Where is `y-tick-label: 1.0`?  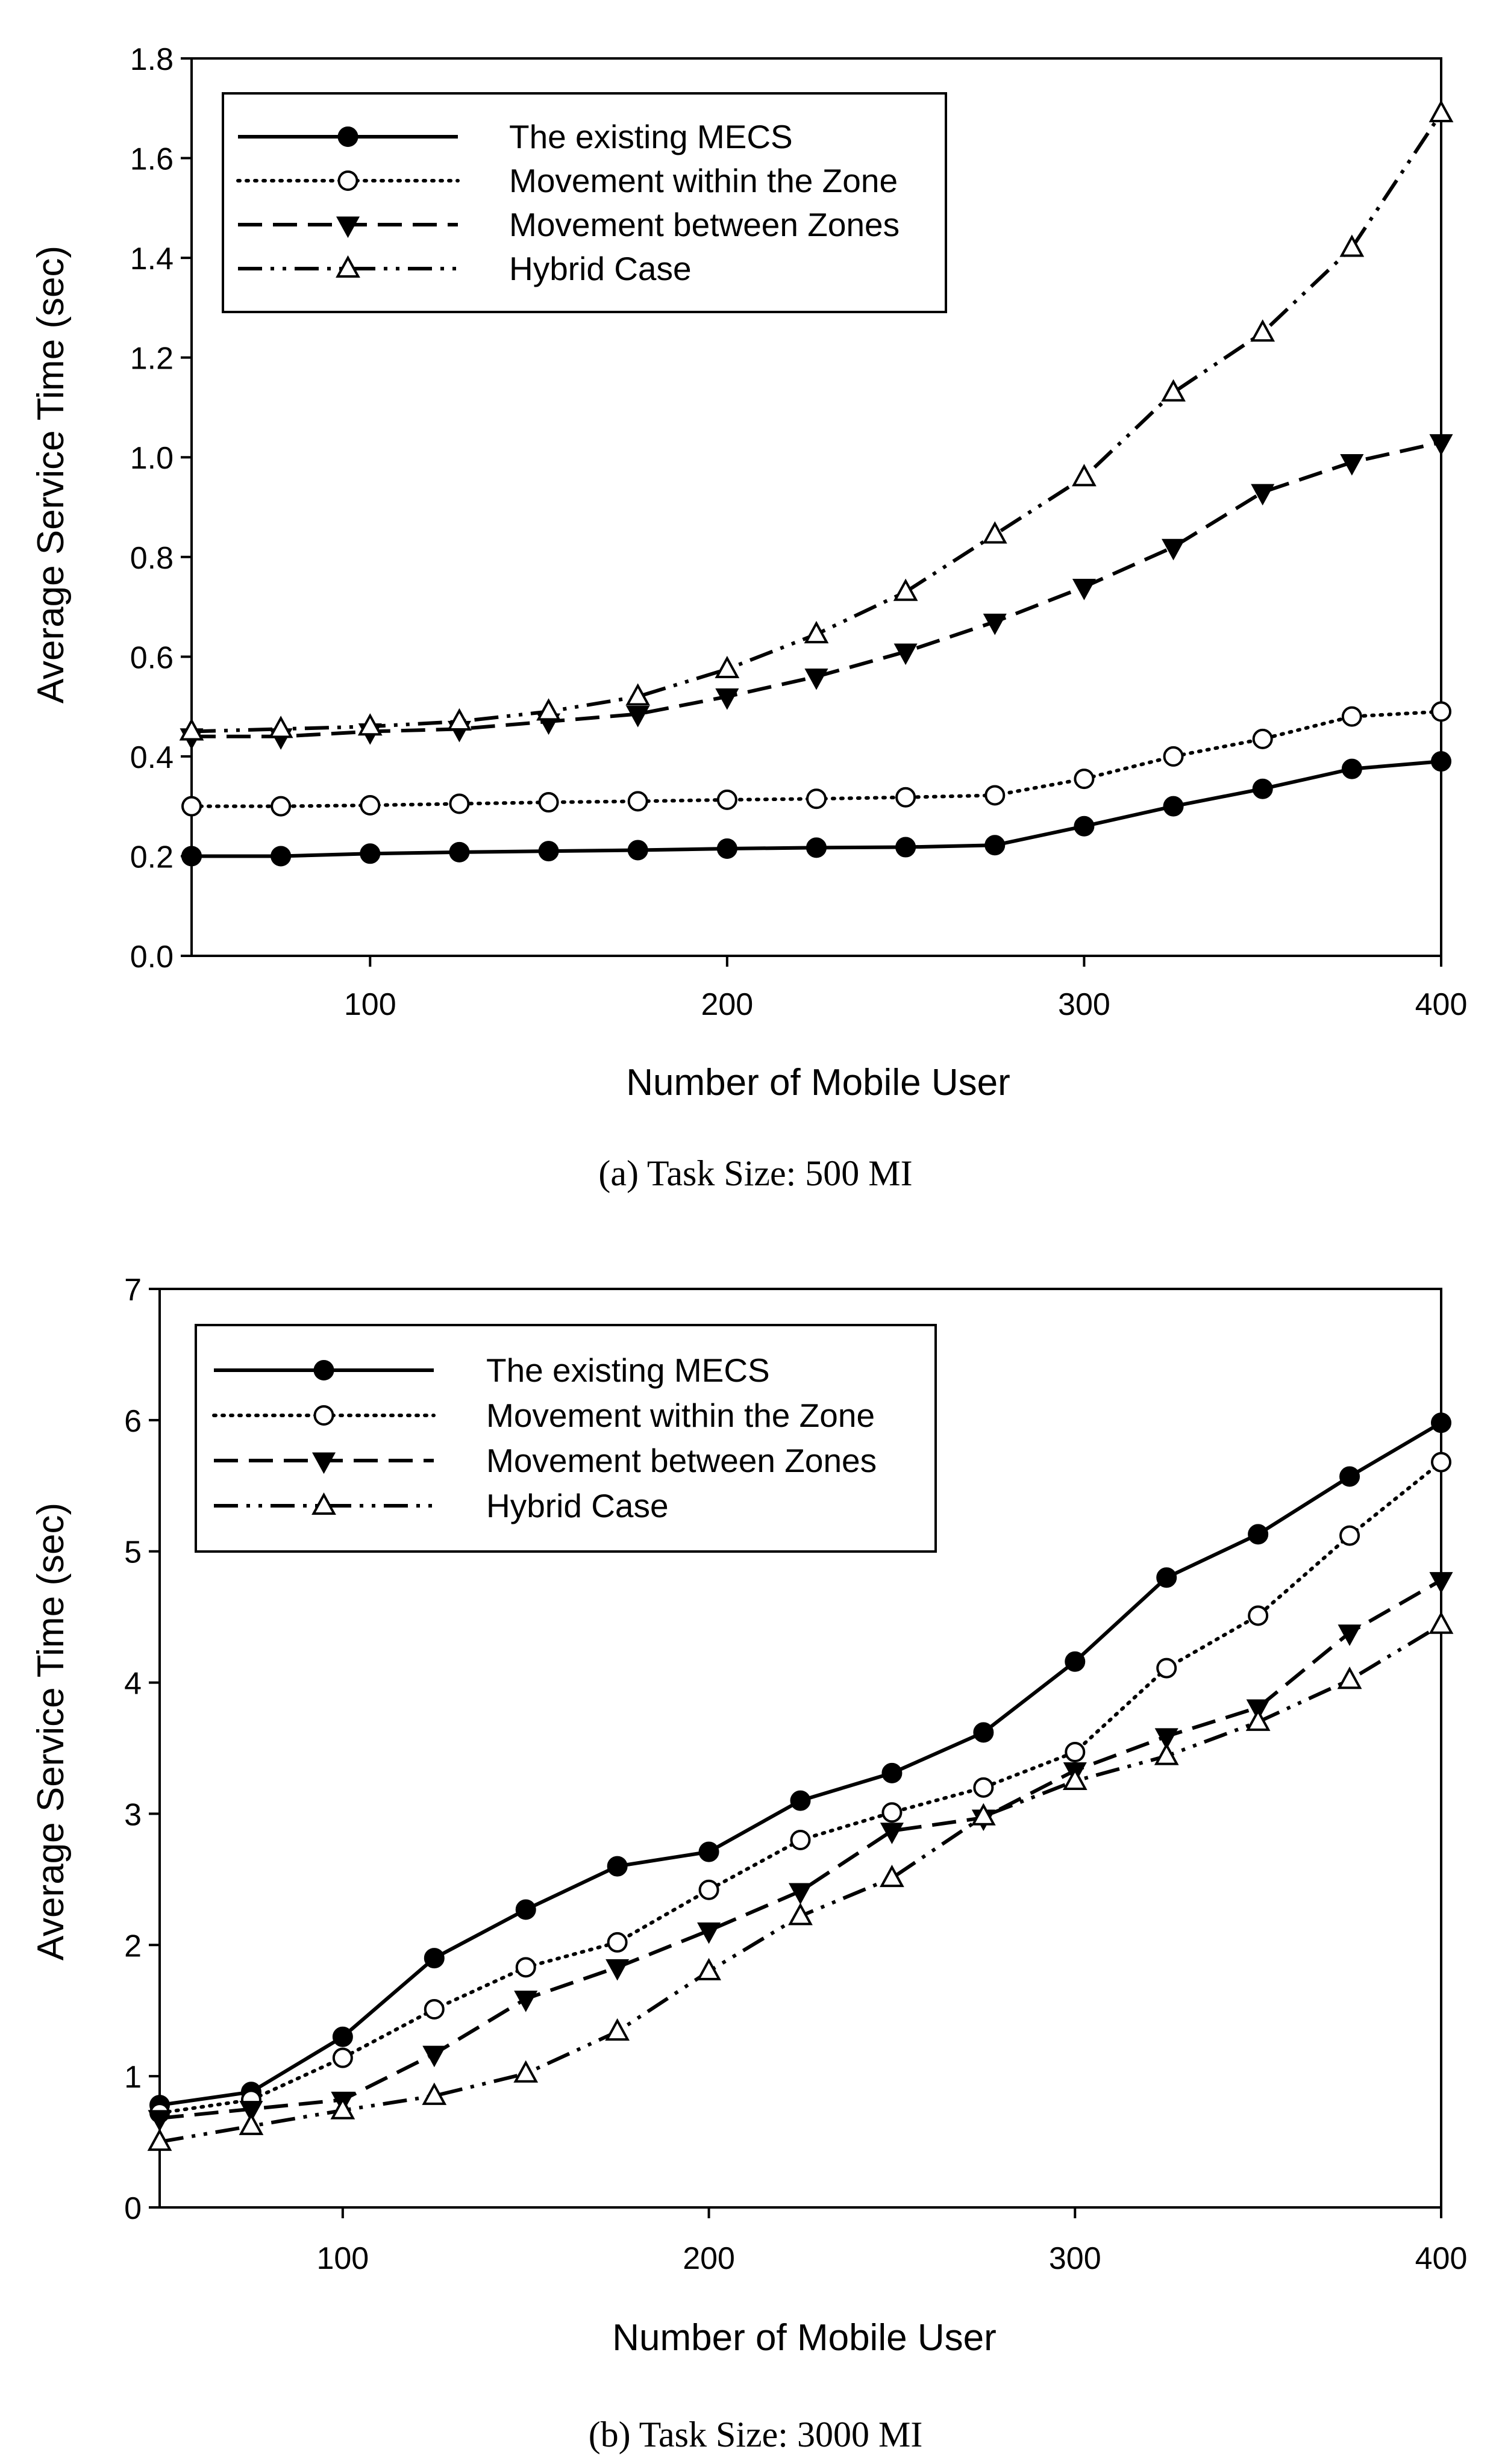
y-tick-label: 1.0 is located at coordinates (152, 458).